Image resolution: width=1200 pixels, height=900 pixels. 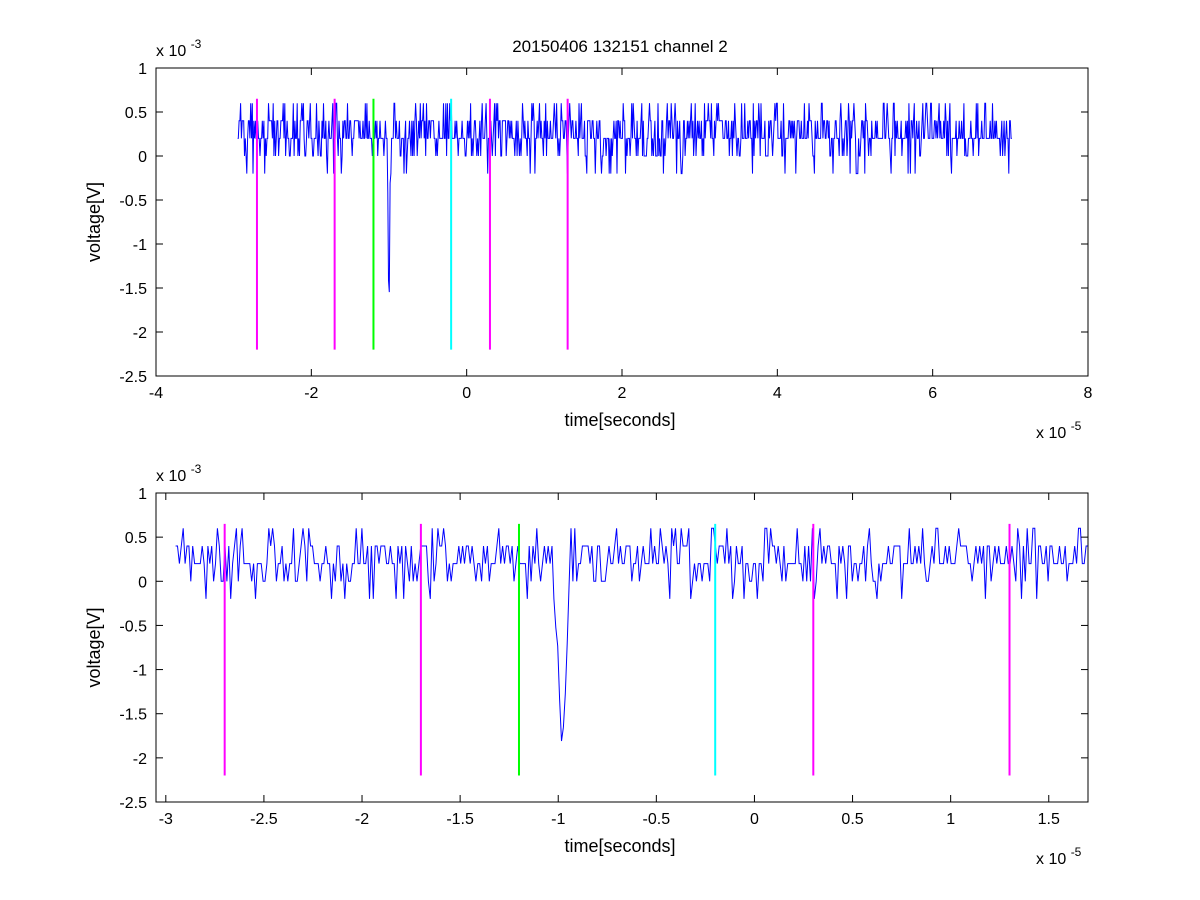 I want to click on x-tick-label: -0.5, so click(x=657, y=819).